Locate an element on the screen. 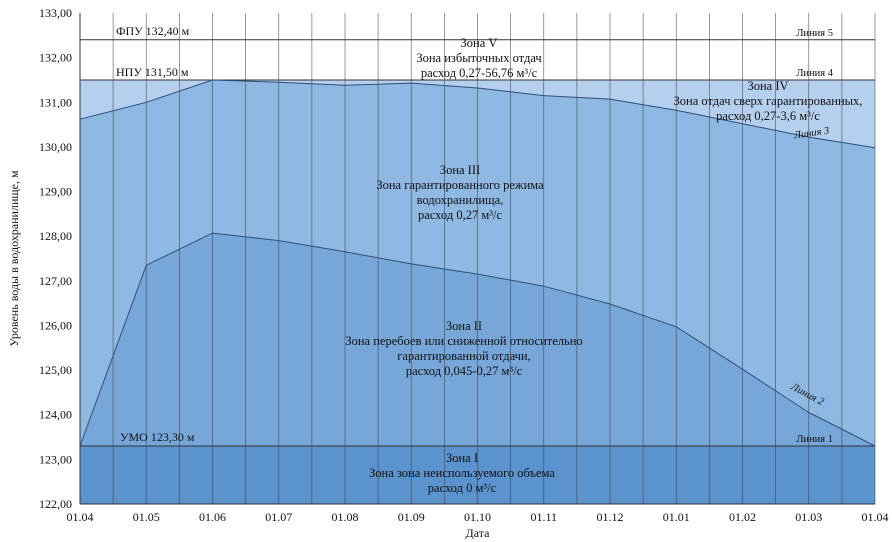 This screenshot has height=542, width=892. line-label-1: Линия 1 is located at coordinates (814, 439).